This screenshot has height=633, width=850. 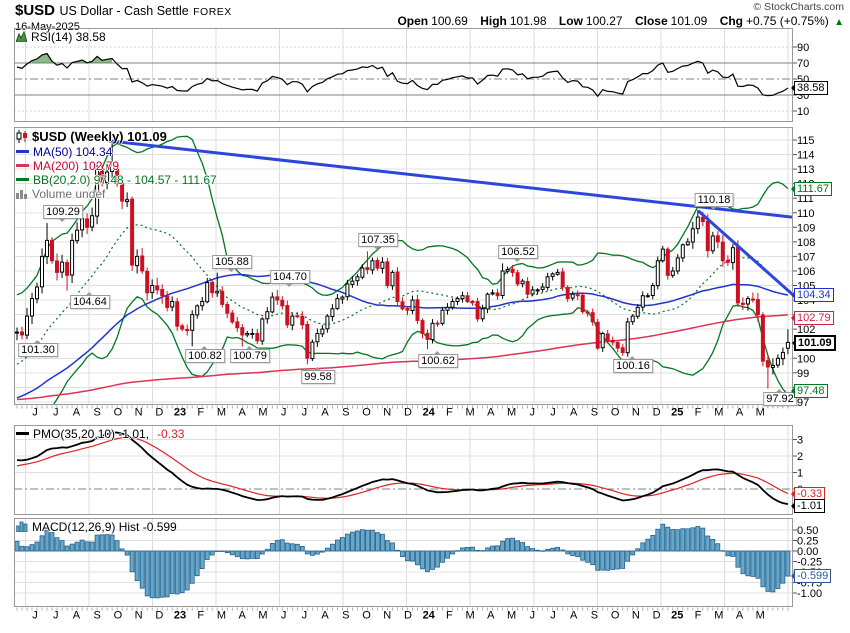 I want to click on svg-text: -0.25, so click(x=809, y=563).